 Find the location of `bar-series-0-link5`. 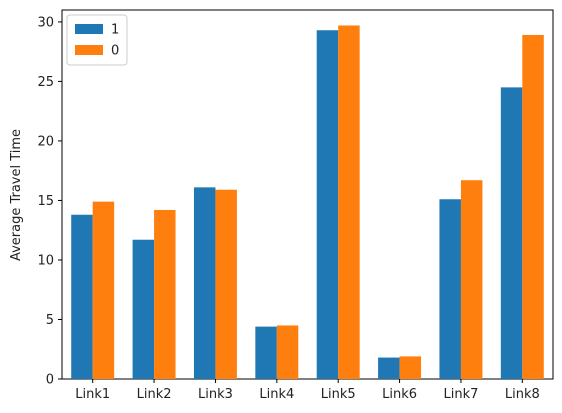

bar-series-0-link5 is located at coordinates (349, 202).